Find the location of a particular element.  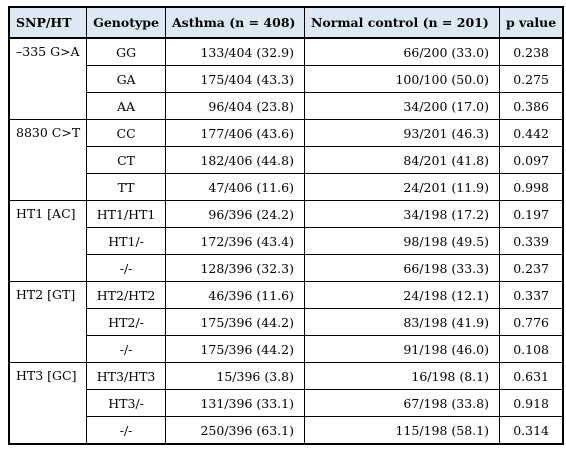

normal-control-cell: 83/198 (41.9) is located at coordinates (401, 322).